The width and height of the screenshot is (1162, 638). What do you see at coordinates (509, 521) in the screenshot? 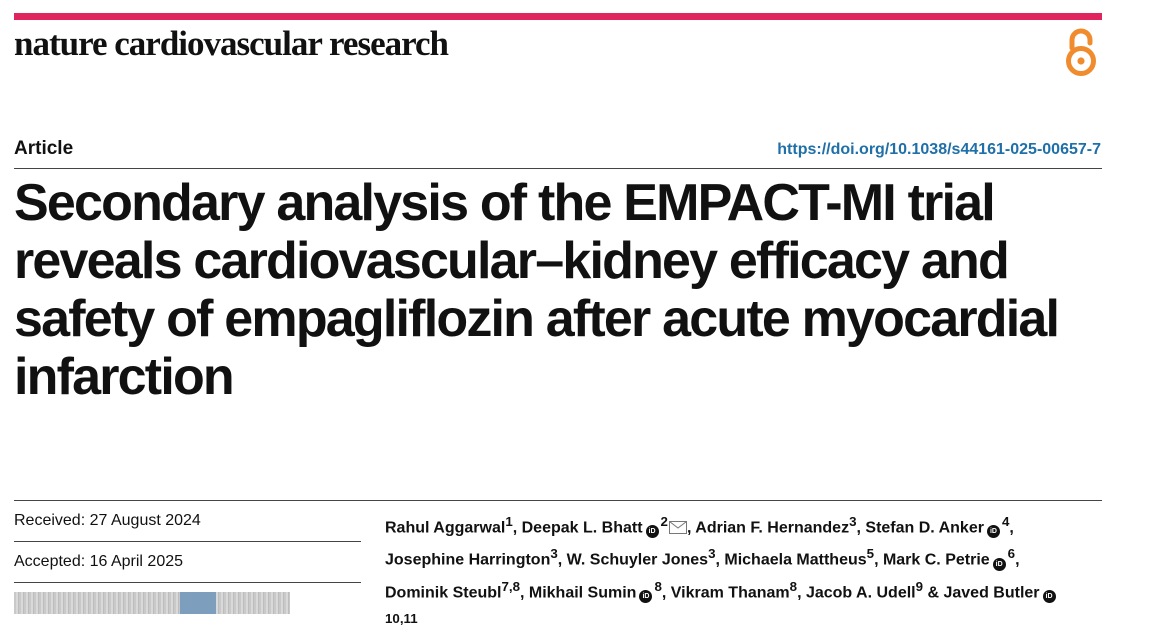
I see `affiliation-number: 1` at bounding box center [509, 521].